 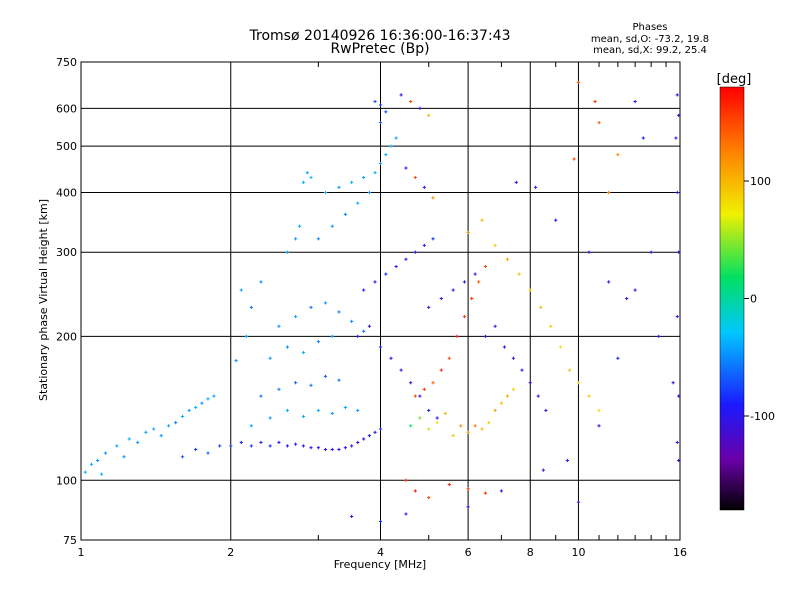 What do you see at coordinates (650, 50) in the screenshot?
I see `stats-line-x: mean, sd,X: 99.2, 25.4` at bounding box center [650, 50].